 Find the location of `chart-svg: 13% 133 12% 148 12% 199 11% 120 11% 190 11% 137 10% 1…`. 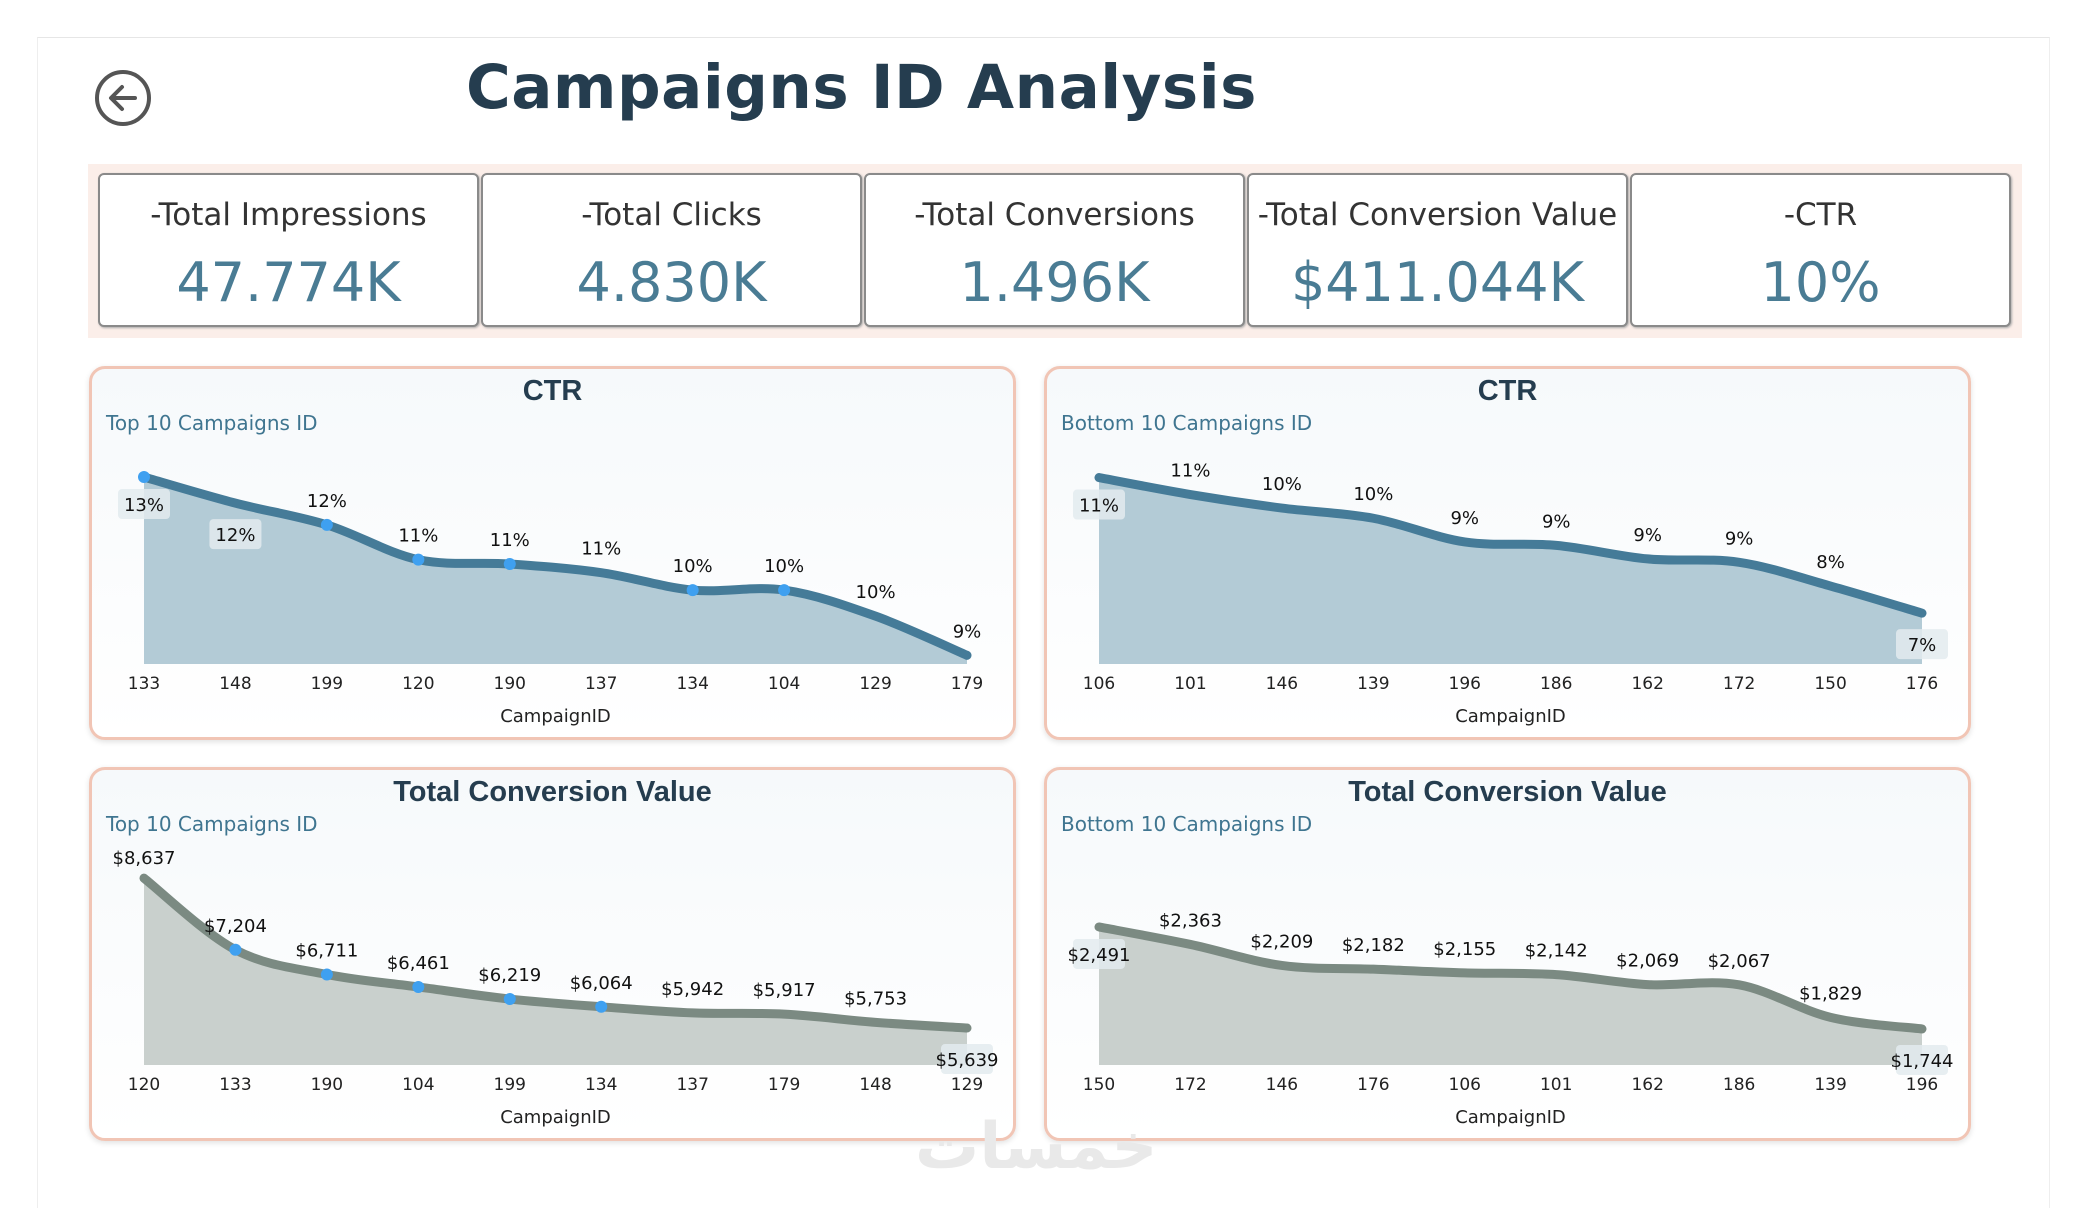

chart-svg: 13% 133 12% 148 12% 199 11% 120 11% 190 11% 137 10% 1… is located at coordinates (550, 599).